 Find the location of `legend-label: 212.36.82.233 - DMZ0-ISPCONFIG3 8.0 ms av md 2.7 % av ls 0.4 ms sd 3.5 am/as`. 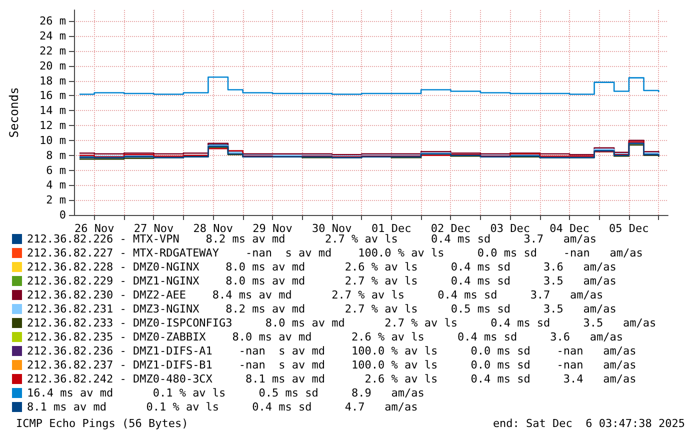

legend-label: 212.36.82.233 - DMZ0-ISPCONFIG3 8.0 ms av md 2.7 % av ls 0.4 ms sd 3.5 am/as is located at coordinates (341, 323).